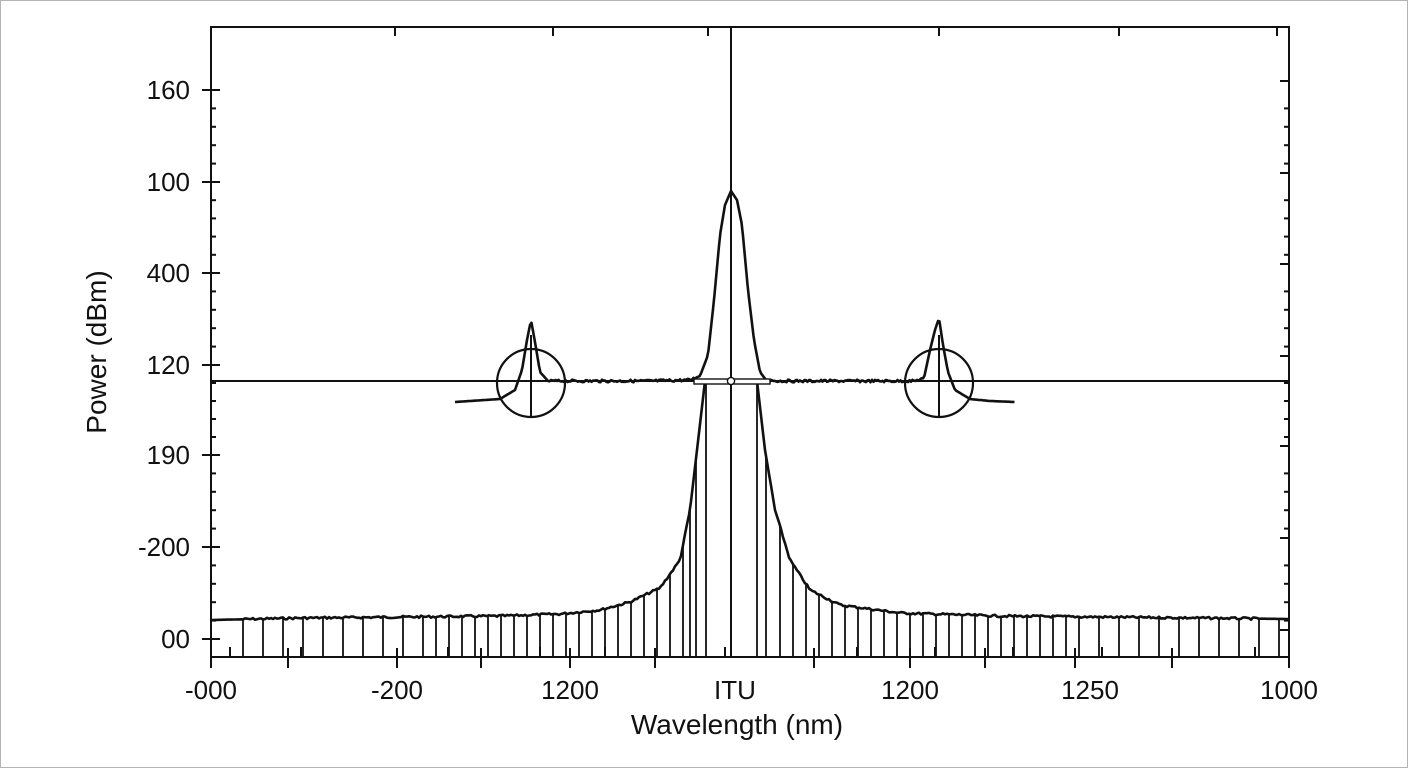 The width and height of the screenshot is (1408, 768). I want to click on y-tick-label: 100, so click(168, 182).